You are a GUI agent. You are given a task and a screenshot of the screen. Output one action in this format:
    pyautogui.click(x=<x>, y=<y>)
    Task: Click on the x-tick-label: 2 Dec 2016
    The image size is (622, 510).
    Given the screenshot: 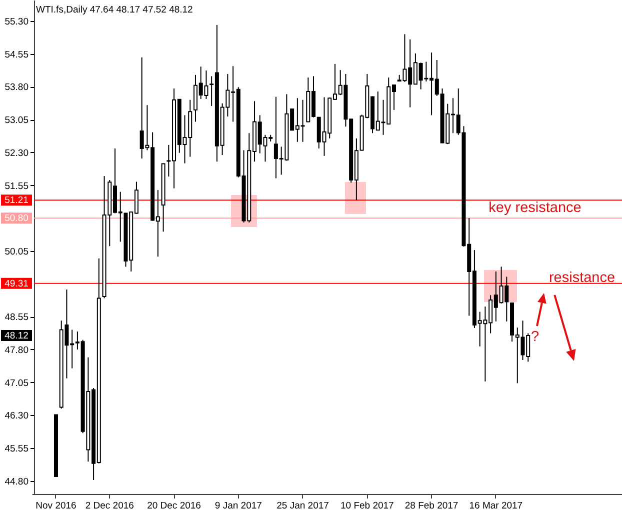 What is the action you would take?
    pyautogui.click(x=109, y=505)
    